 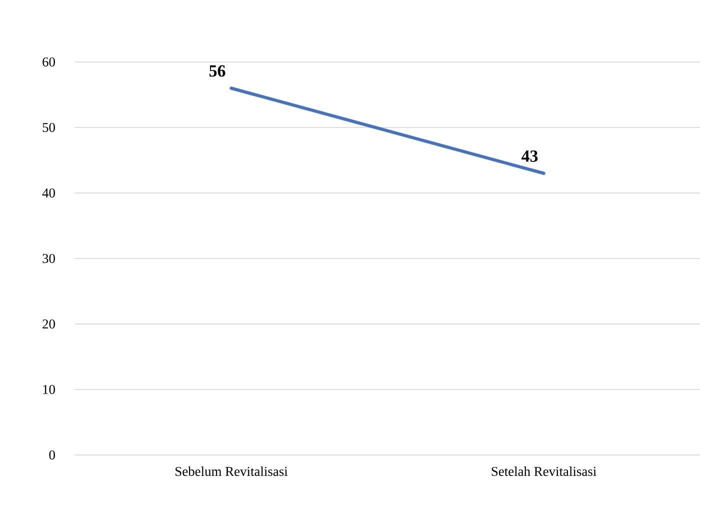 I want to click on y-tick-label: 10, so click(x=49, y=389).